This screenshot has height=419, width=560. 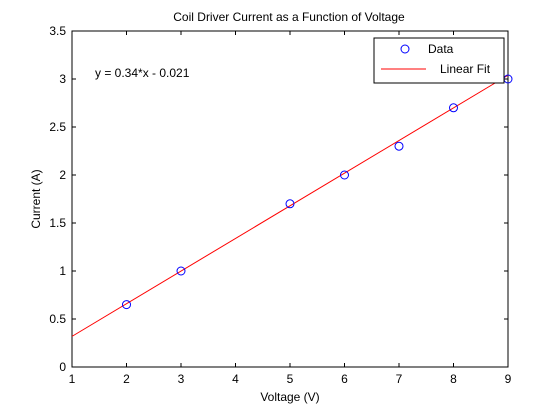 What do you see at coordinates (289, 397) in the screenshot?
I see `x-axis-label: Voltage (V)` at bounding box center [289, 397].